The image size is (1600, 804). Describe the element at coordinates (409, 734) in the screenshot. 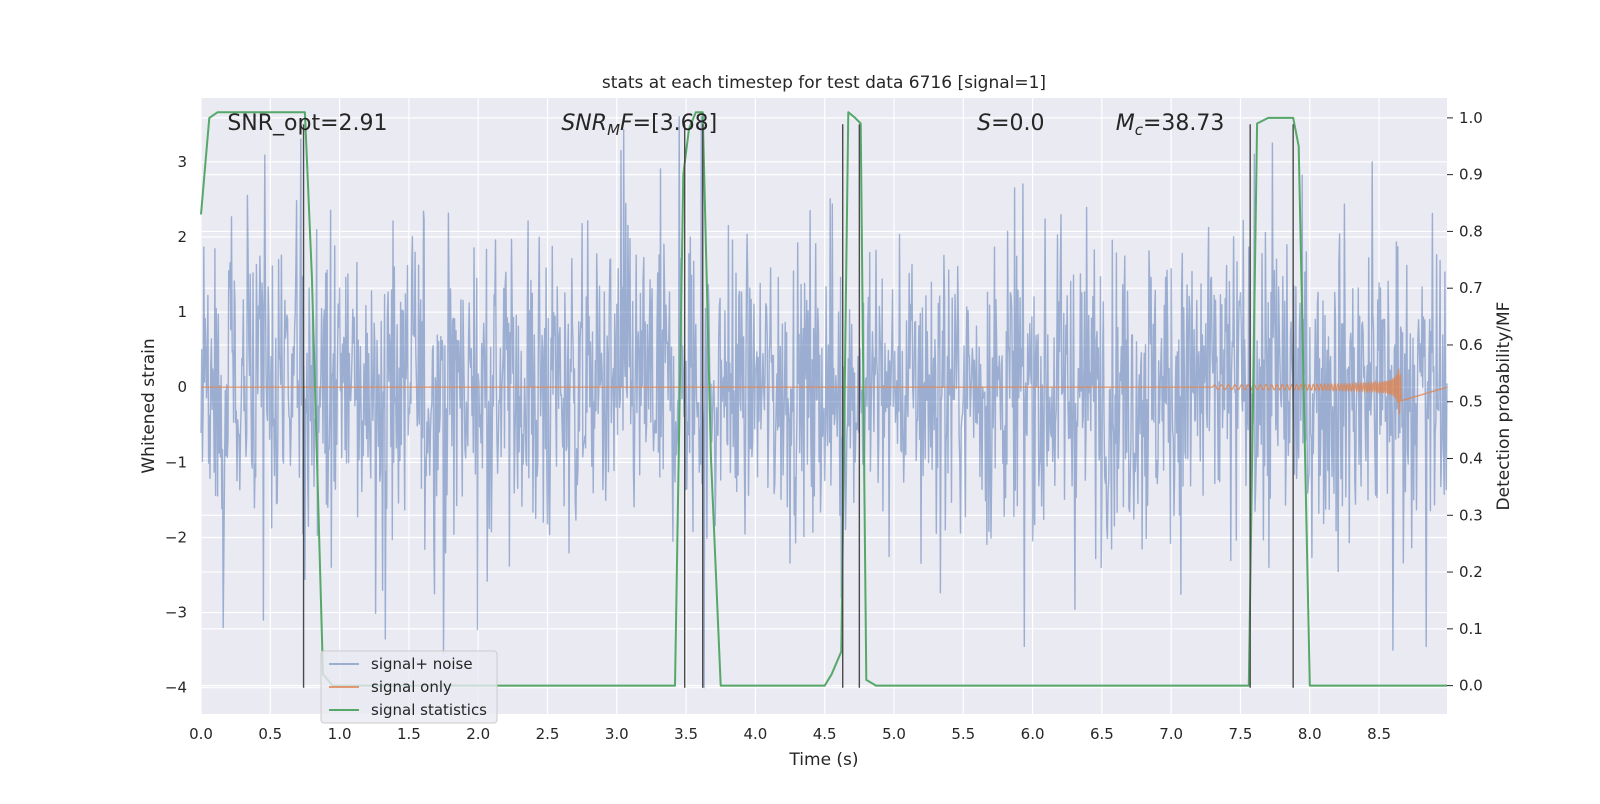

I see `x-tick-label: 1.5` at that location.